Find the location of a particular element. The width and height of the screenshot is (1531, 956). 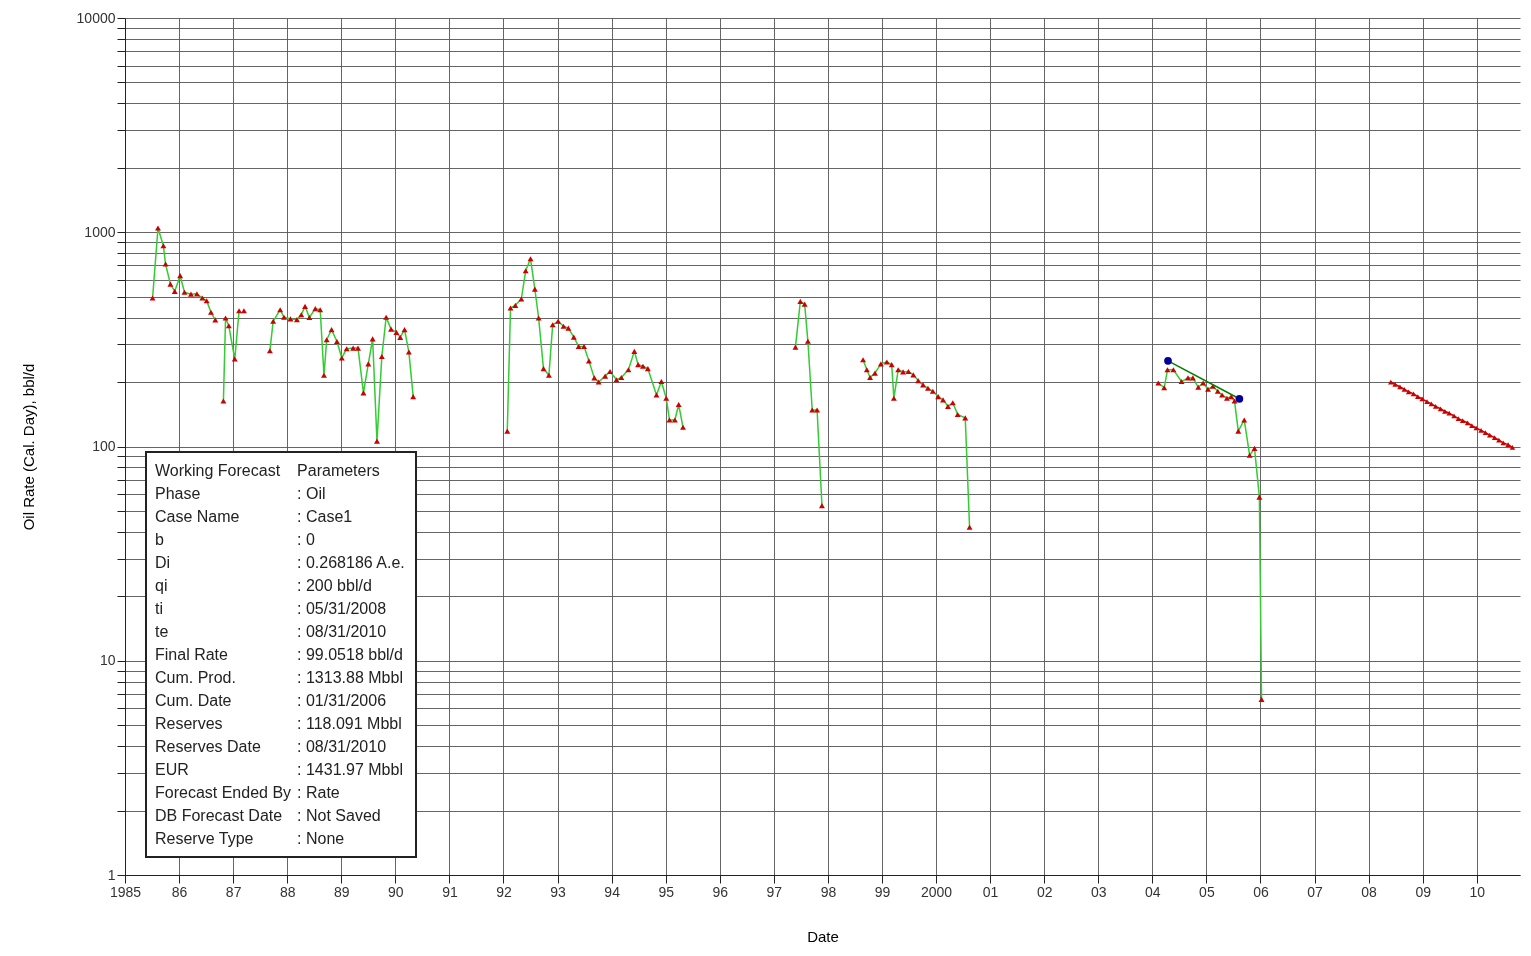

annotation: : 1313.88 Mbbl is located at coordinates (350, 678).